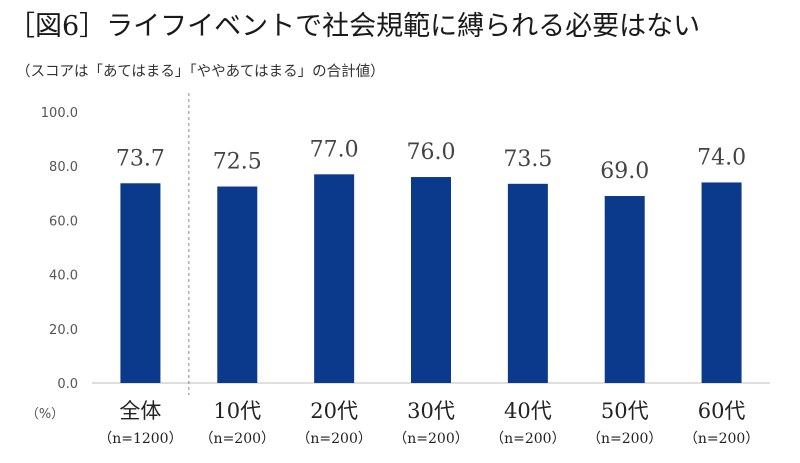 The width and height of the screenshot is (800, 463). What do you see at coordinates (237, 411) in the screenshot?
I see `category-label: 10代` at bounding box center [237, 411].